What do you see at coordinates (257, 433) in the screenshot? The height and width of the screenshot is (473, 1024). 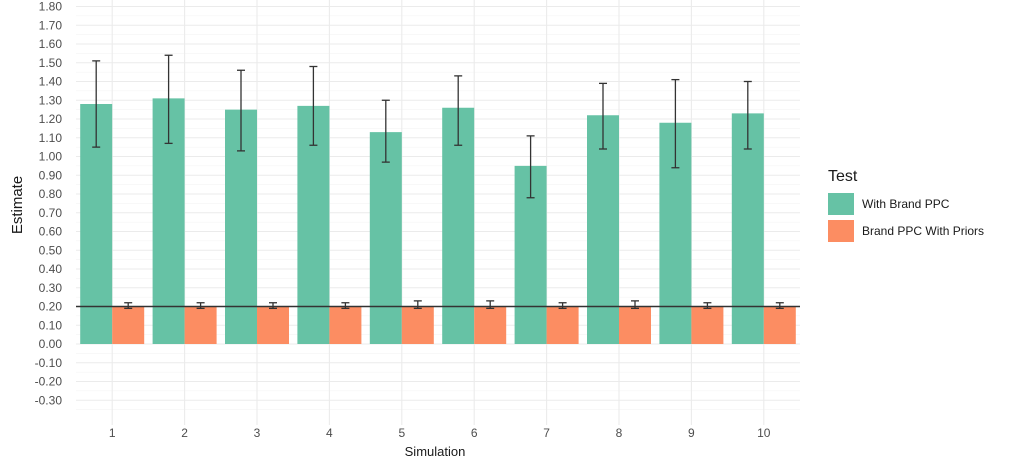 I see `x-tick-label: 3` at bounding box center [257, 433].